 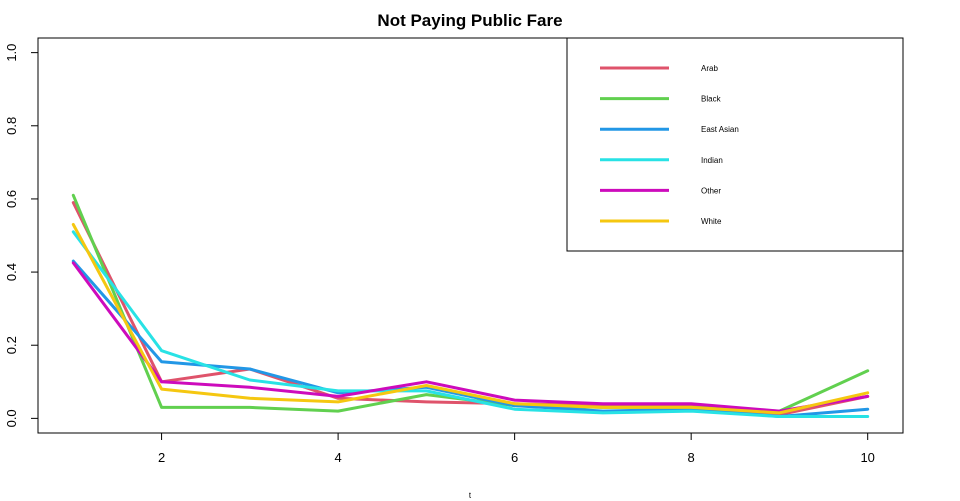 What do you see at coordinates (867, 457) in the screenshot?
I see `x-tick-label: 10` at bounding box center [867, 457].